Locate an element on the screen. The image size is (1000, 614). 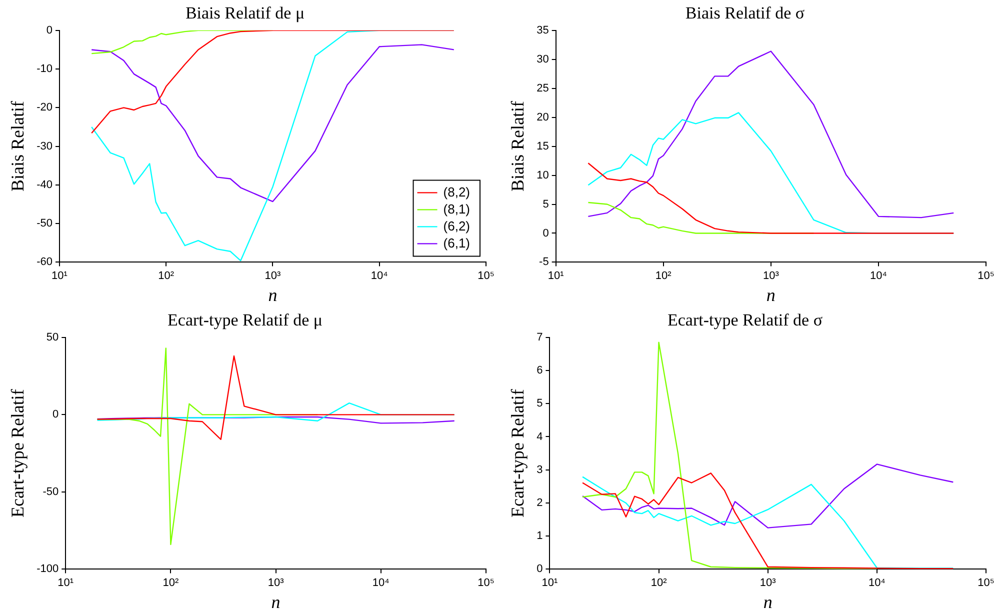
chart-title: Ecart-type Relatif de σ is located at coordinates (745, 320).